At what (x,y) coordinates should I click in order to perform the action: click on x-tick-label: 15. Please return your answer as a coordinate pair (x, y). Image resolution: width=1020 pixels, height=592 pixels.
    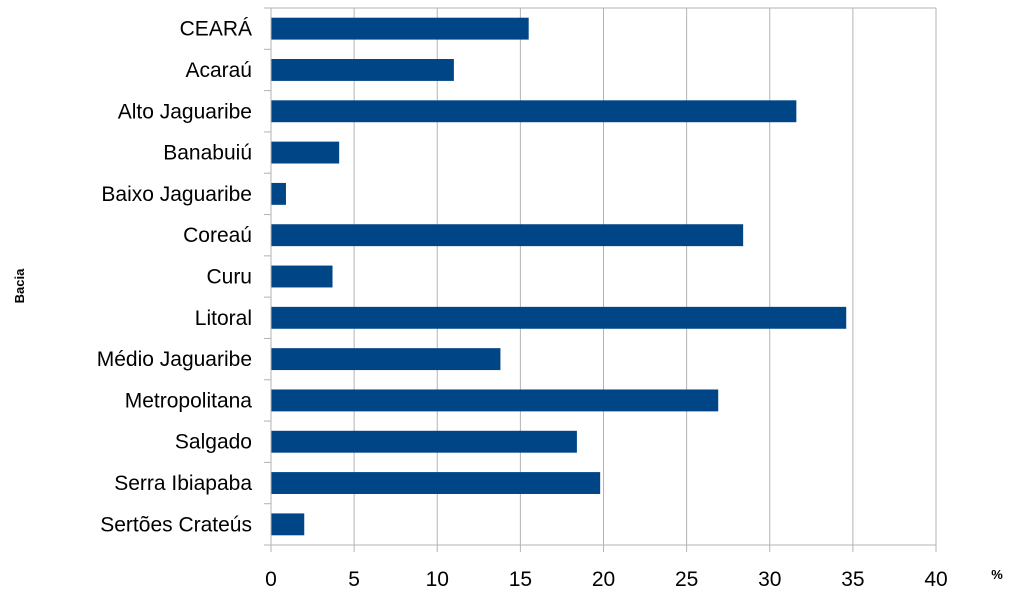
    Looking at the image, I should click on (520, 579).